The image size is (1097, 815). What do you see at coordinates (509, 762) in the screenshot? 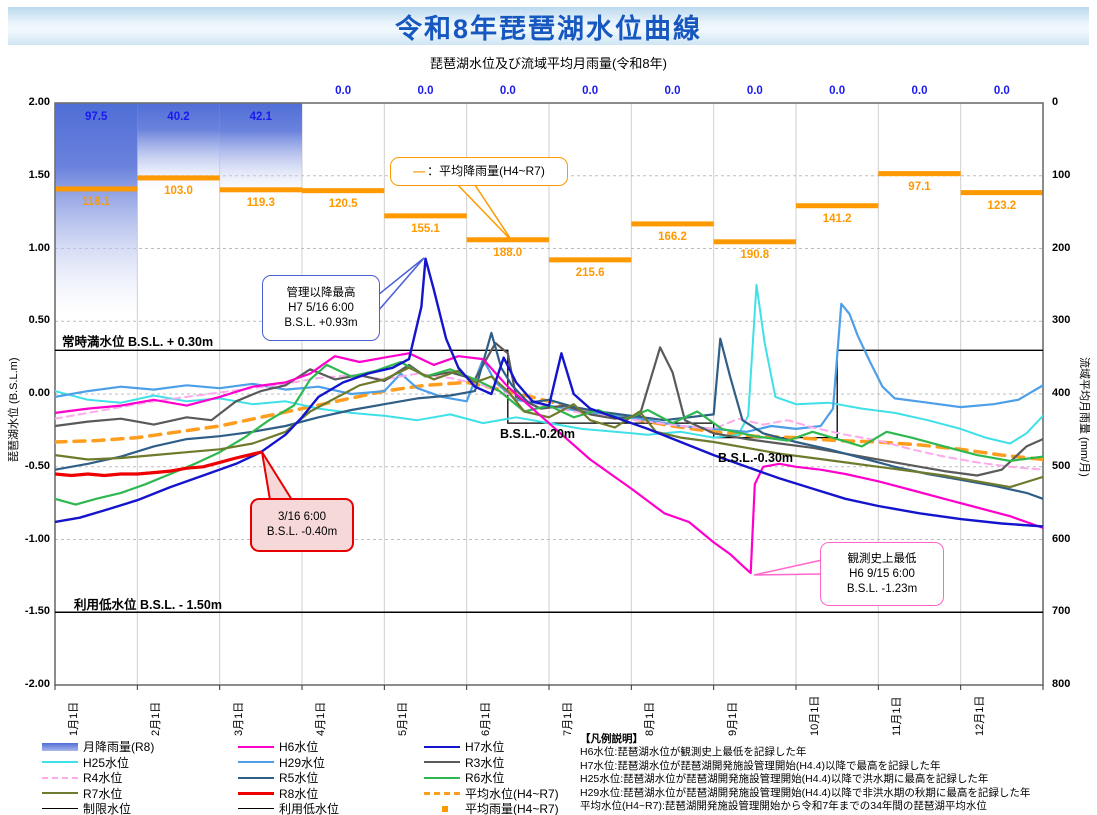
I see `legend-item-R3水位: R3水位` at bounding box center [509, 762].